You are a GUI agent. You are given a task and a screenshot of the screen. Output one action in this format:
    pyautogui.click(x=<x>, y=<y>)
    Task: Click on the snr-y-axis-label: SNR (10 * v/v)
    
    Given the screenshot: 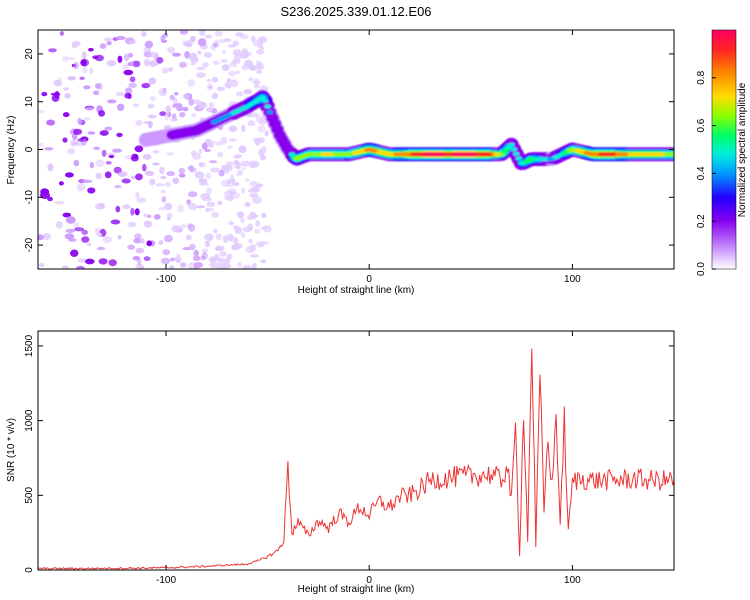 What is the action you would take?
    pyautogui.click(x=11, y=450)
    